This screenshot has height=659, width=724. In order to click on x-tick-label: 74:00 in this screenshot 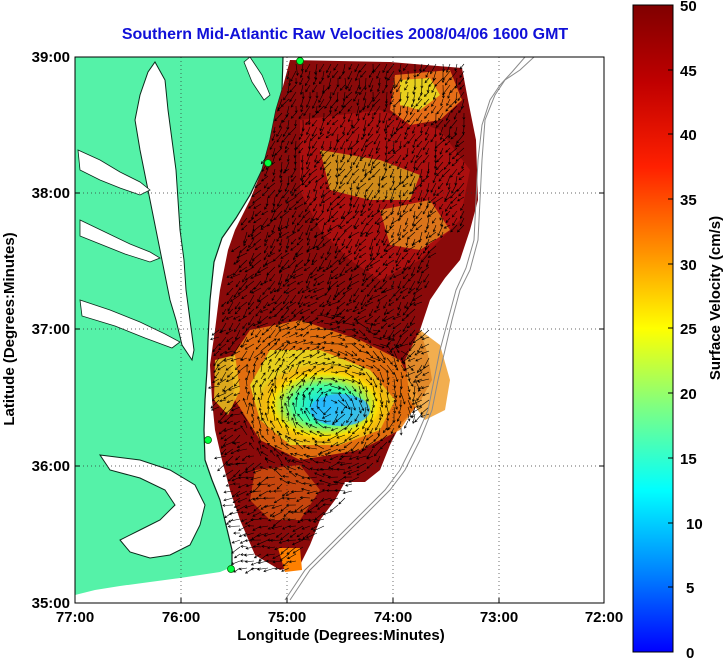, I will do `click(393, 617)`.